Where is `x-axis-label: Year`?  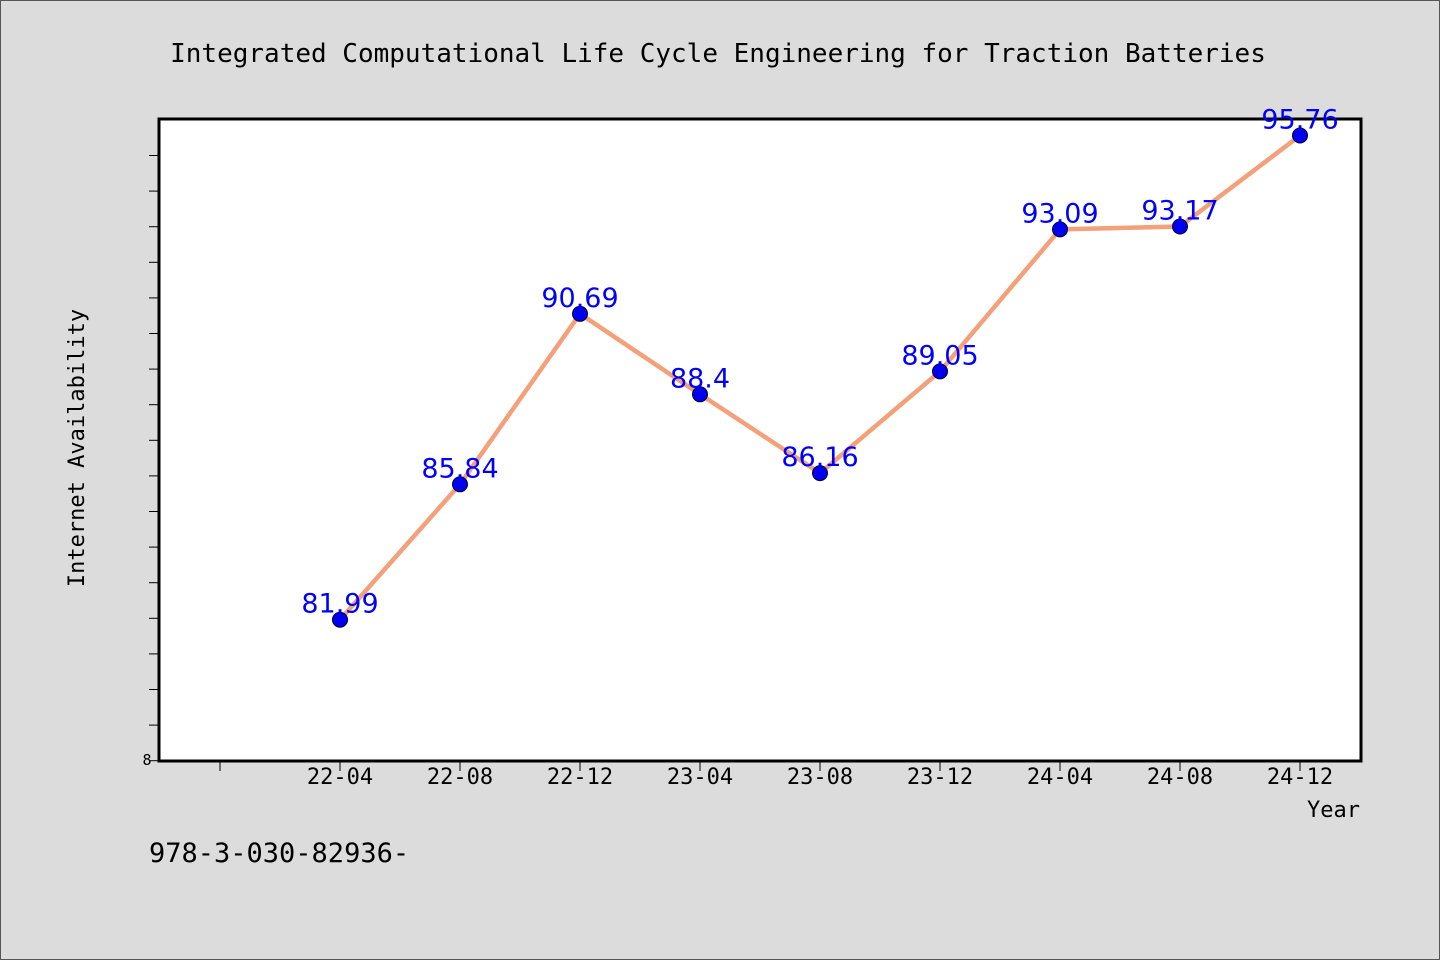 x-axis-label: Year is located at coordinates (1333, 810).